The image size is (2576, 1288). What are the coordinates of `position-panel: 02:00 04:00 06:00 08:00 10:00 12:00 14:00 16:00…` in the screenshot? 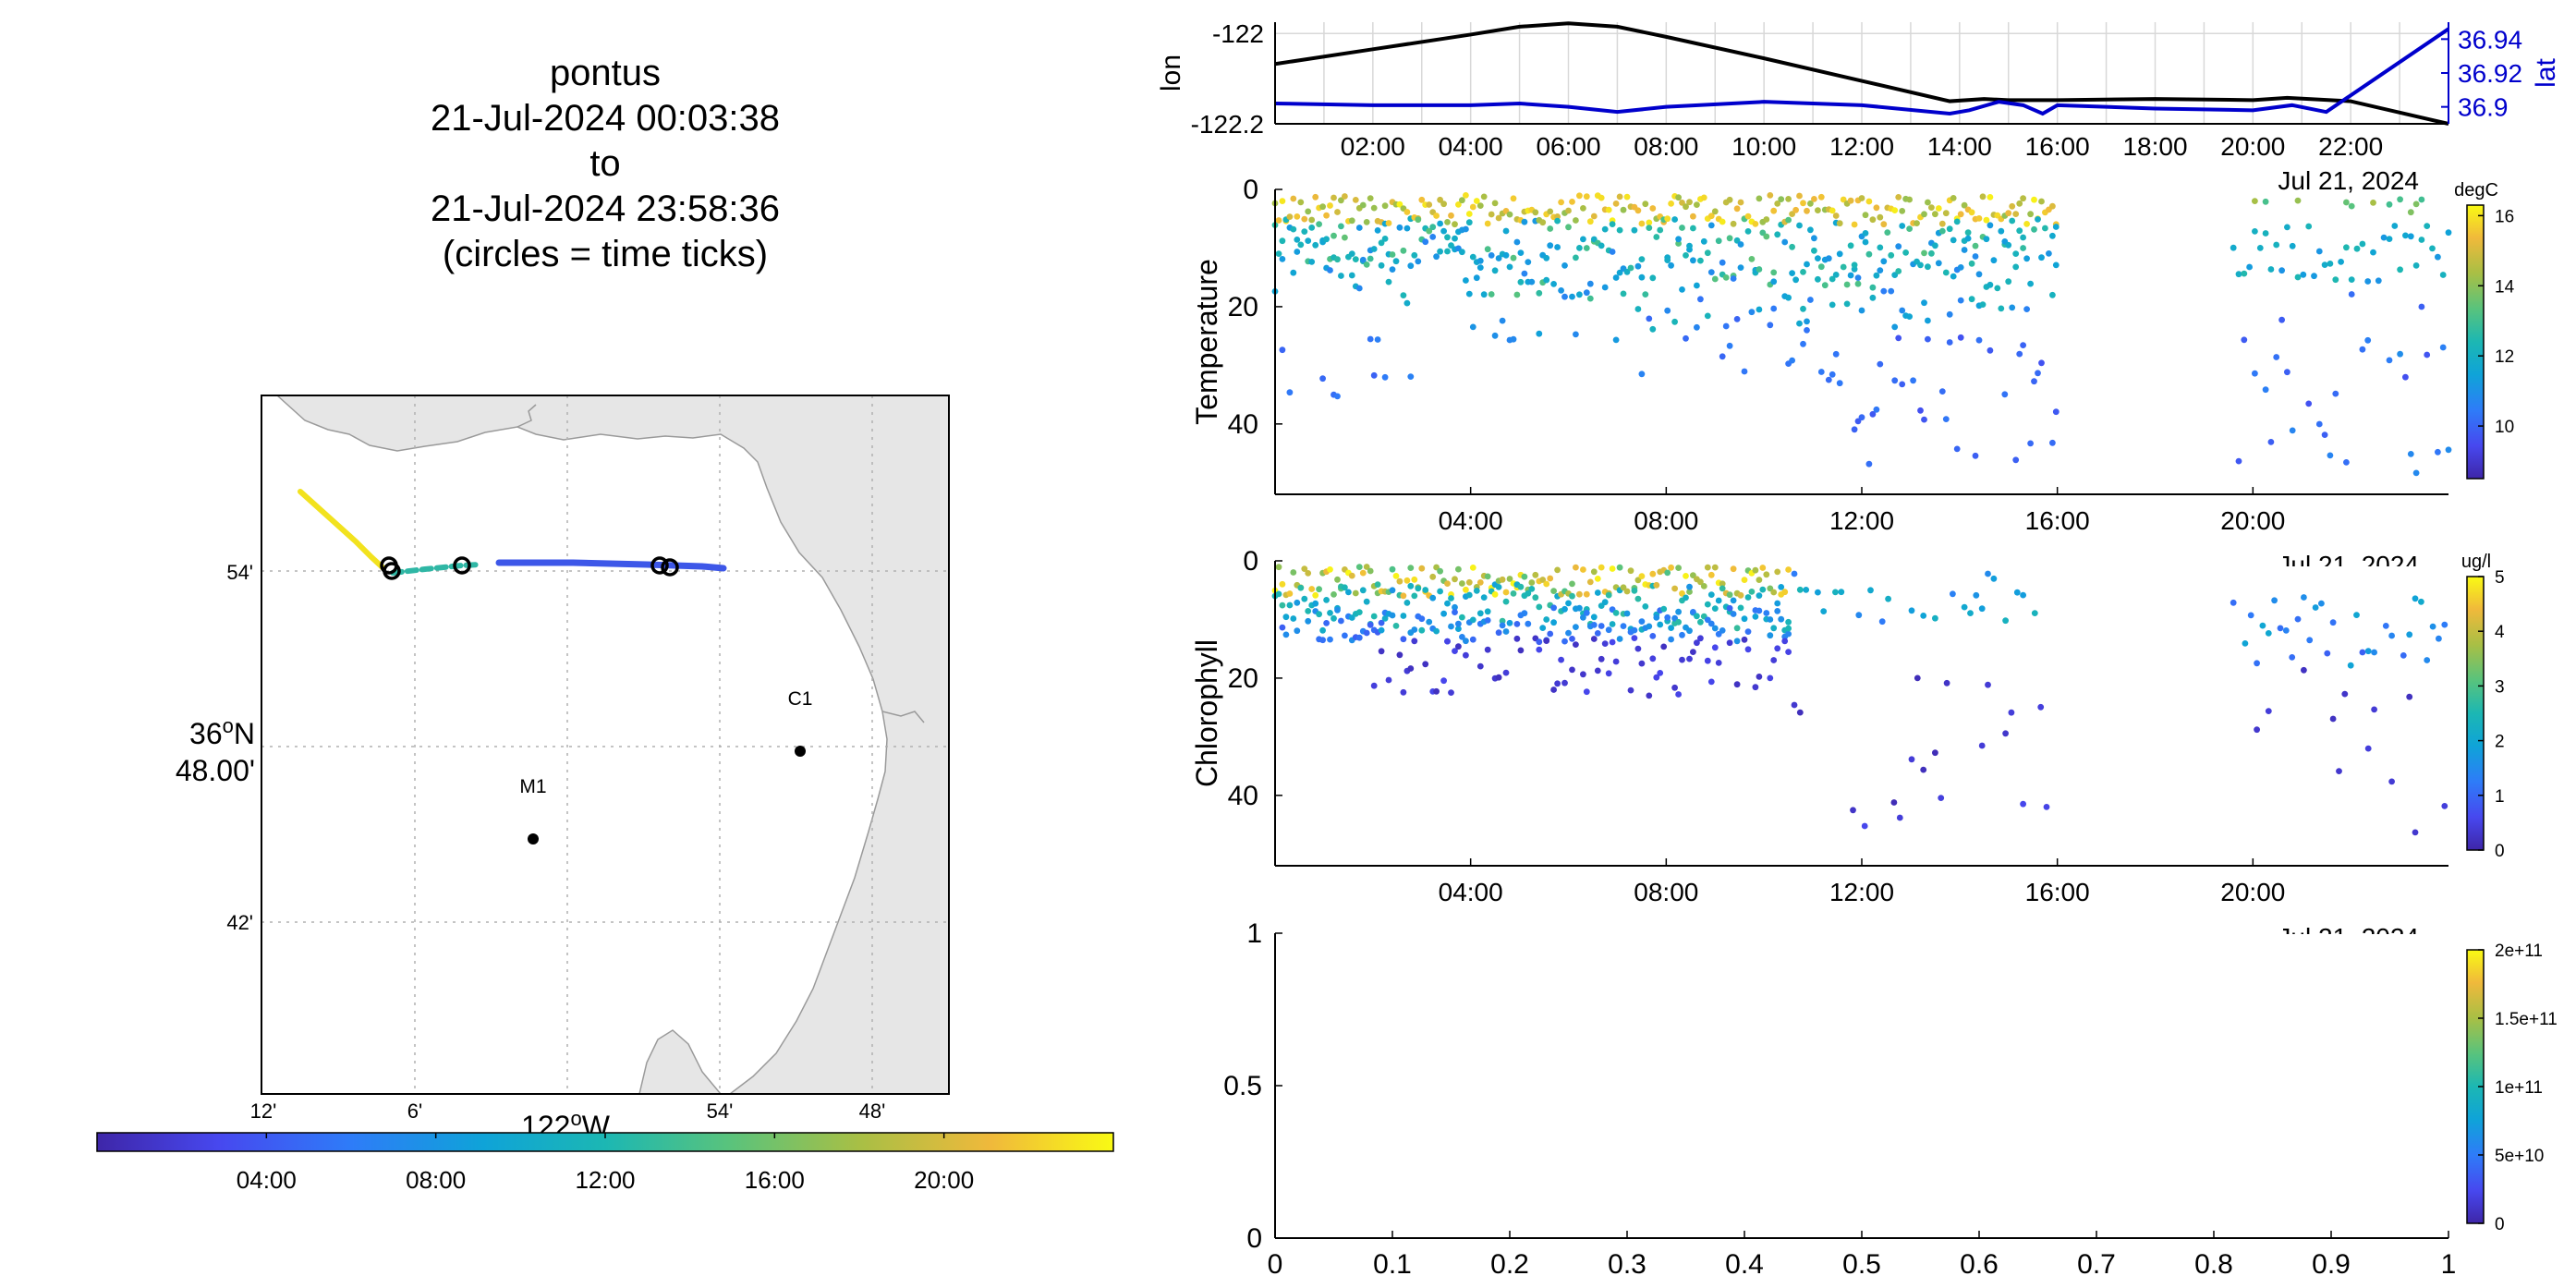 It's located at (1858, 90).